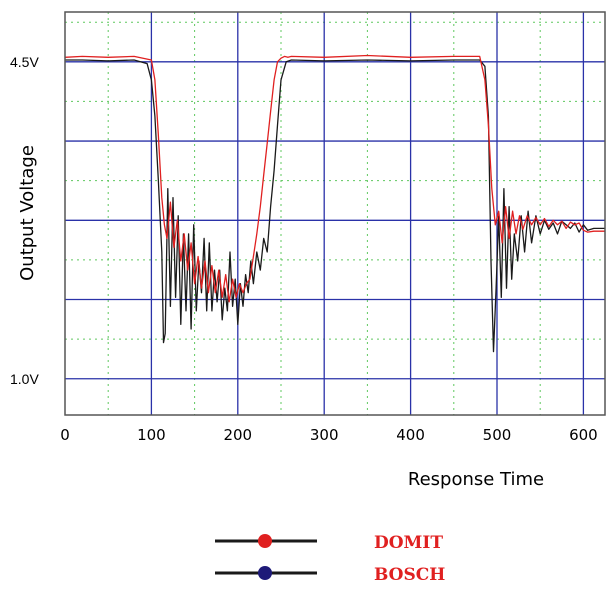  What do you see at coordinates (497, 435) in the screenshot?
I see `x-tick-label: 500` at bounding box center [497, 435].